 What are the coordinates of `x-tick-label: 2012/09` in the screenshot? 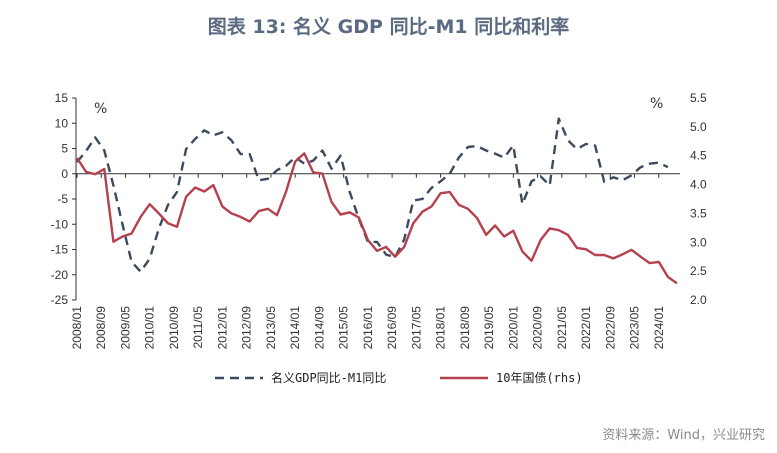 It's located at (247, 328).